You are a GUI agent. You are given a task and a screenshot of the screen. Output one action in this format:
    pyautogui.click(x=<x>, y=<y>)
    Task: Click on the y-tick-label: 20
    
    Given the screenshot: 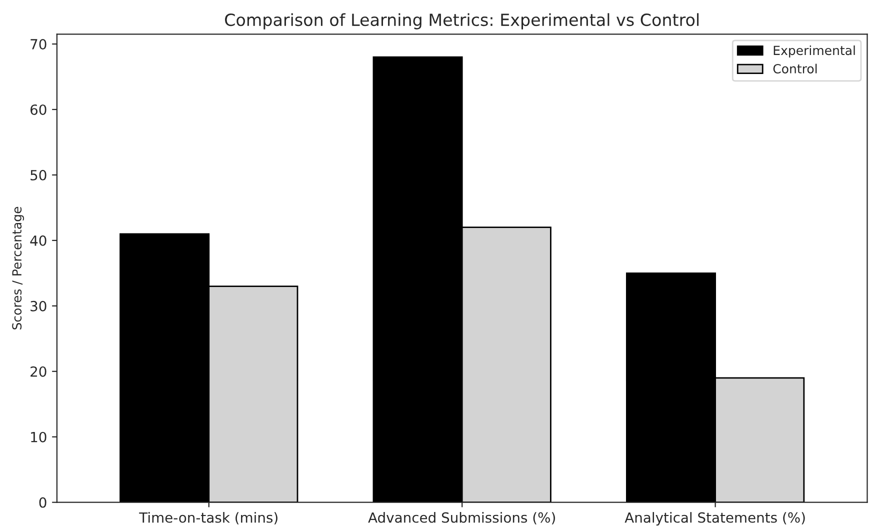 What is the action you would take?
    pyautogui.click(x=38, y=371)
    